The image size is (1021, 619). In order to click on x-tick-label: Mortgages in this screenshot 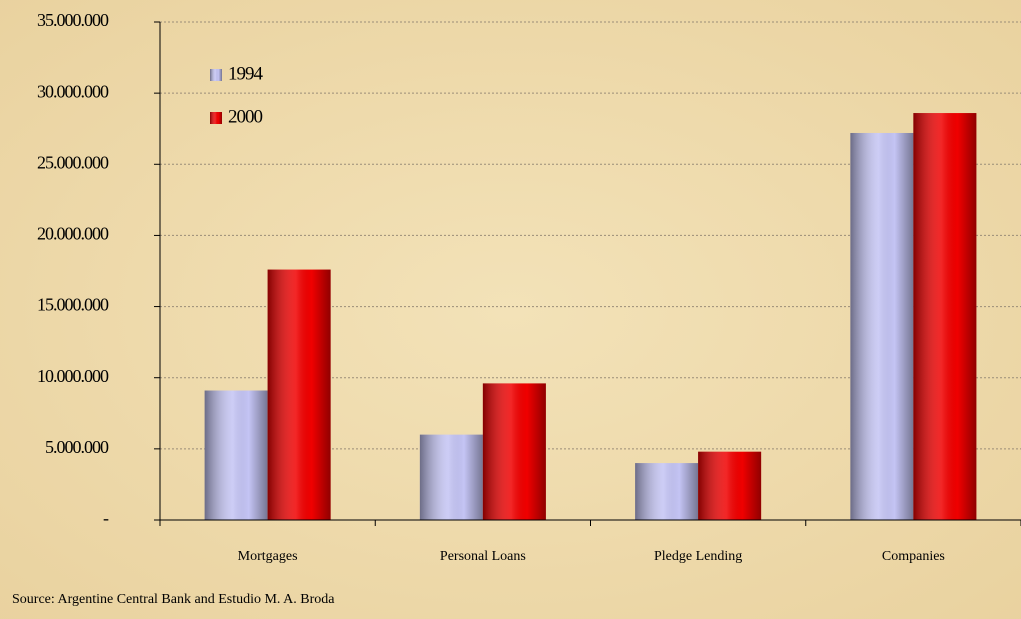, I will do `click(268, 556)`.